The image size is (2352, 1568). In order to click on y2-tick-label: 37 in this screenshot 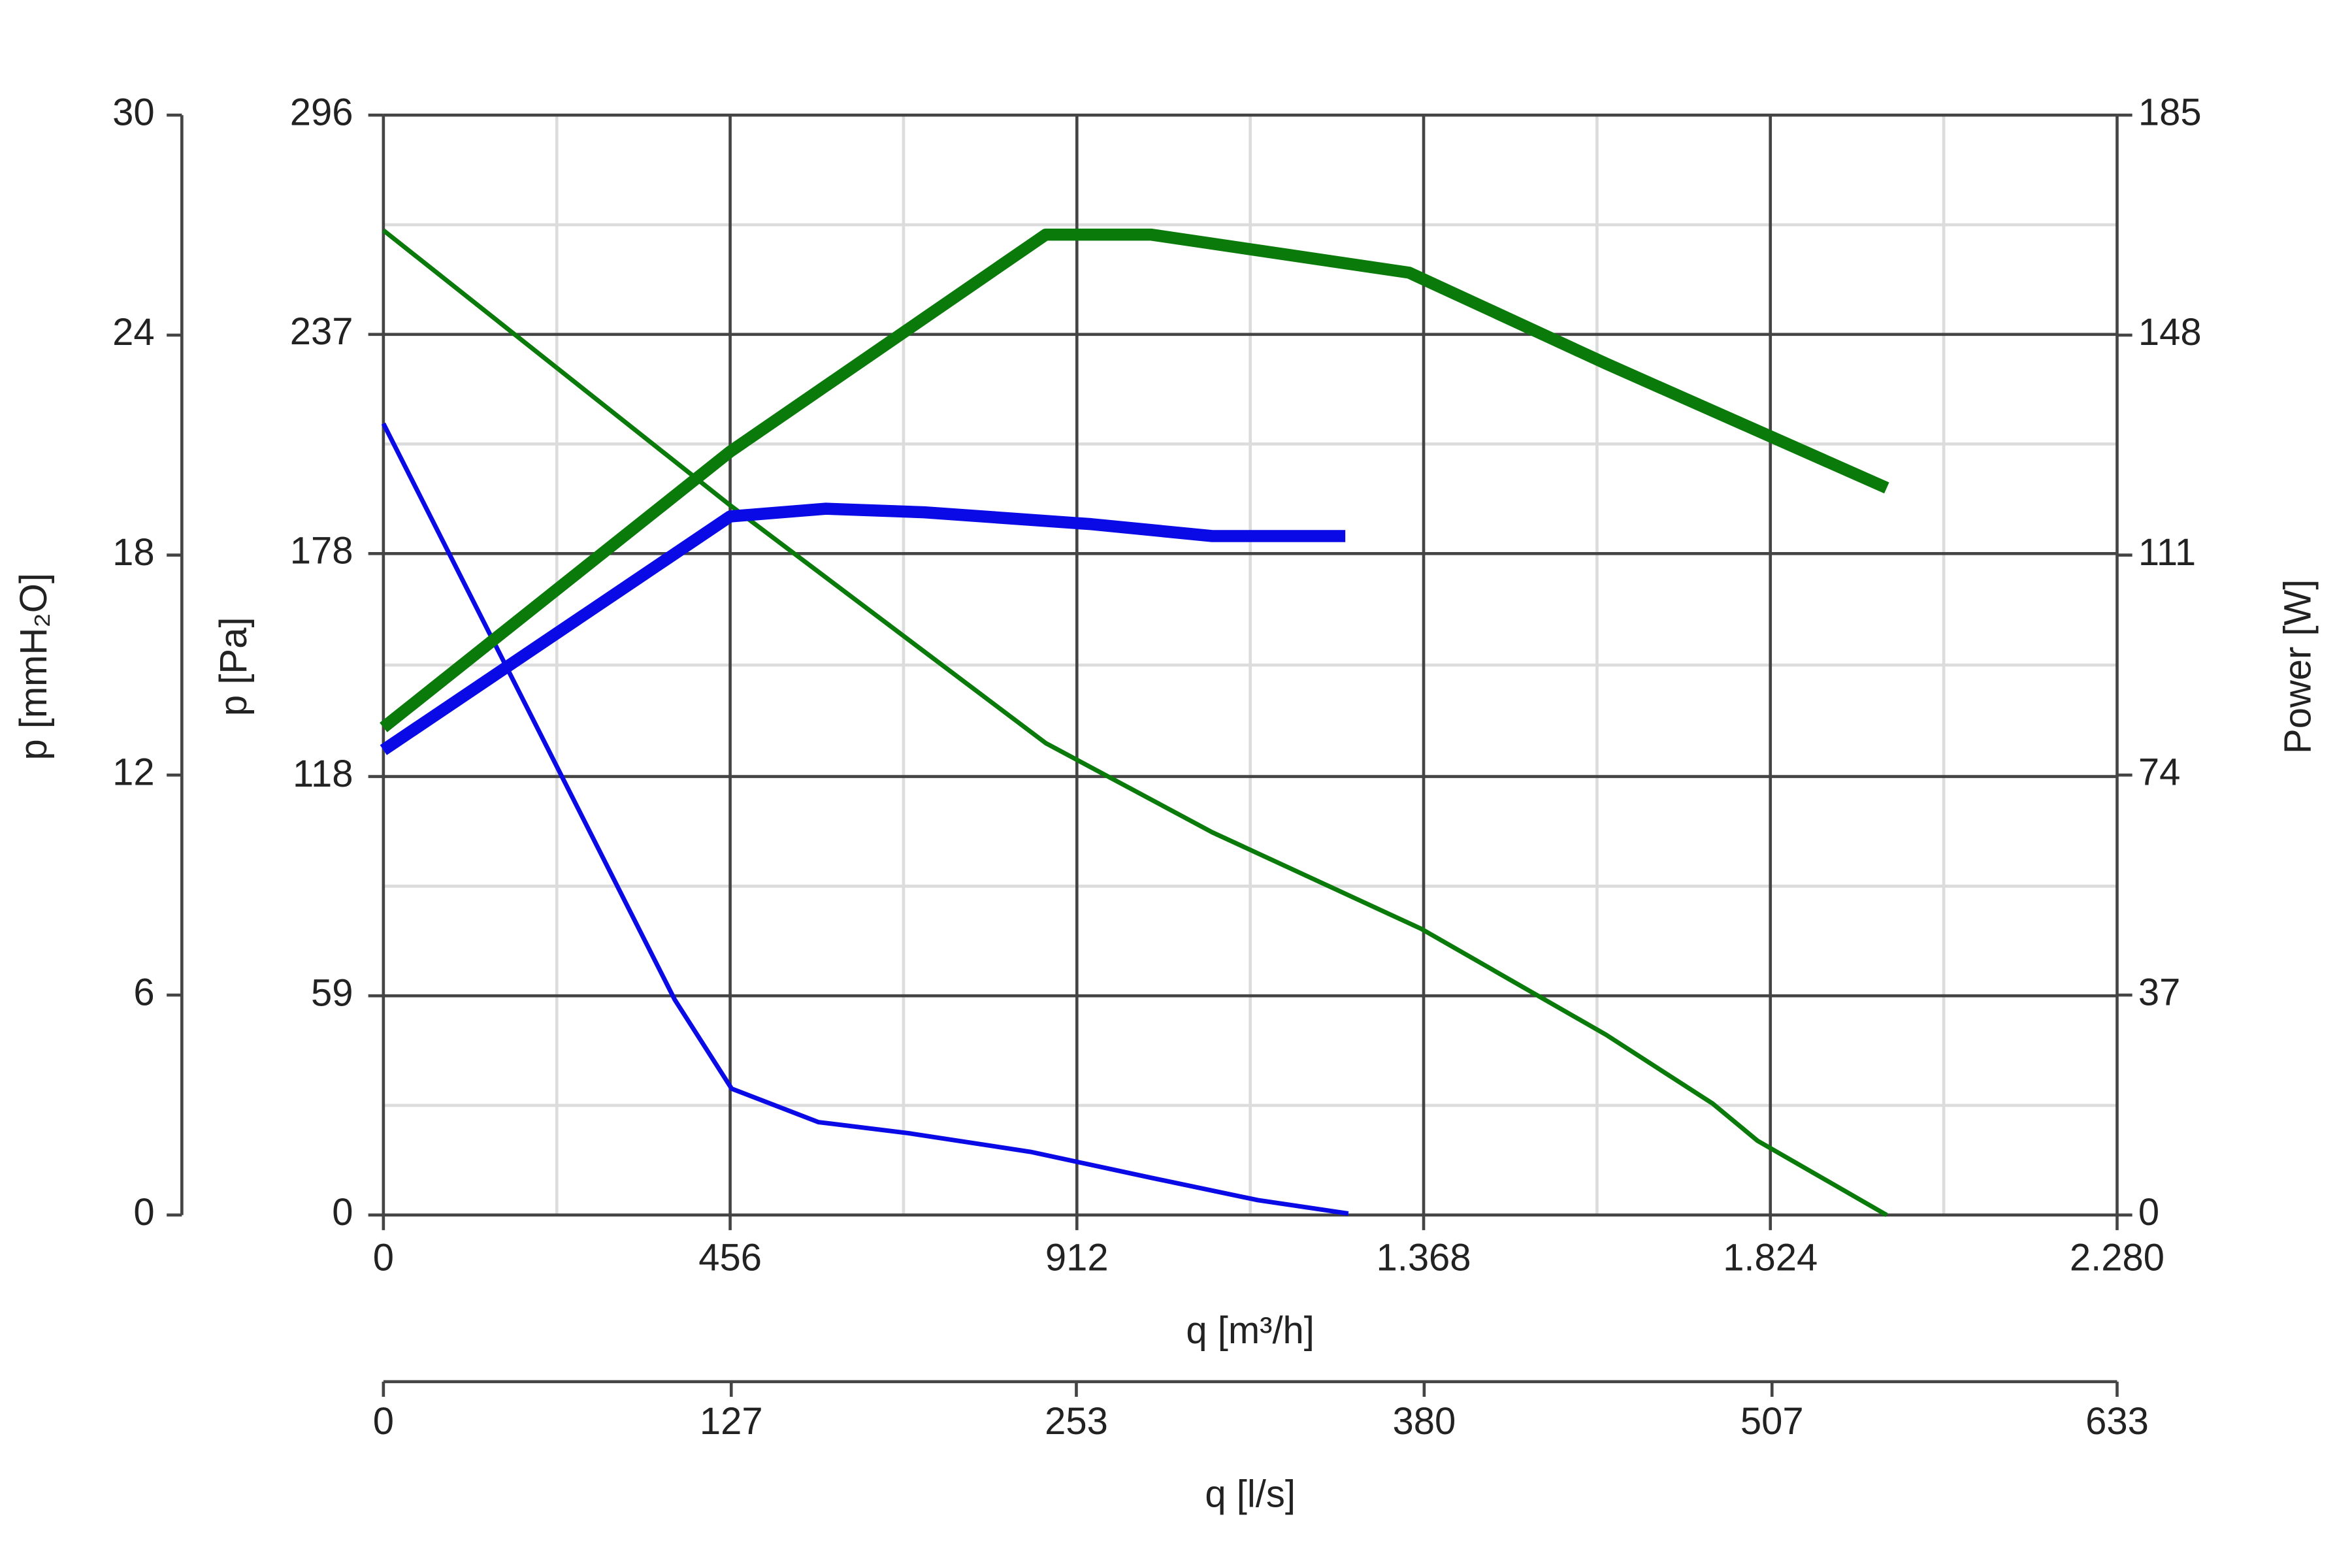, I will do `click(2159, 992)`.